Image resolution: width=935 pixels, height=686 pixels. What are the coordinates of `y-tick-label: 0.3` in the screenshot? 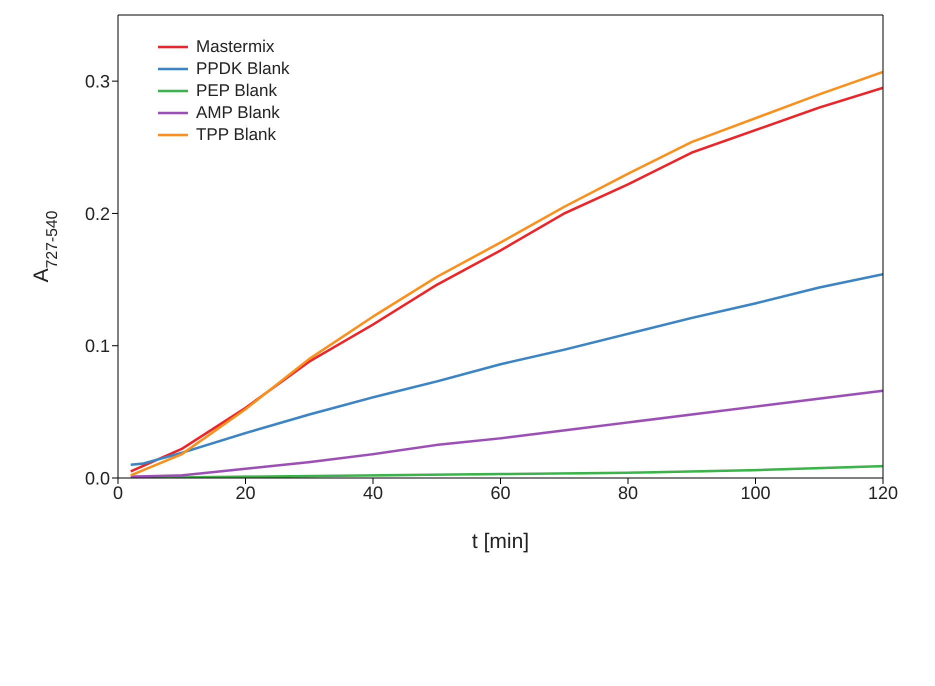 It's located at (97, 82).